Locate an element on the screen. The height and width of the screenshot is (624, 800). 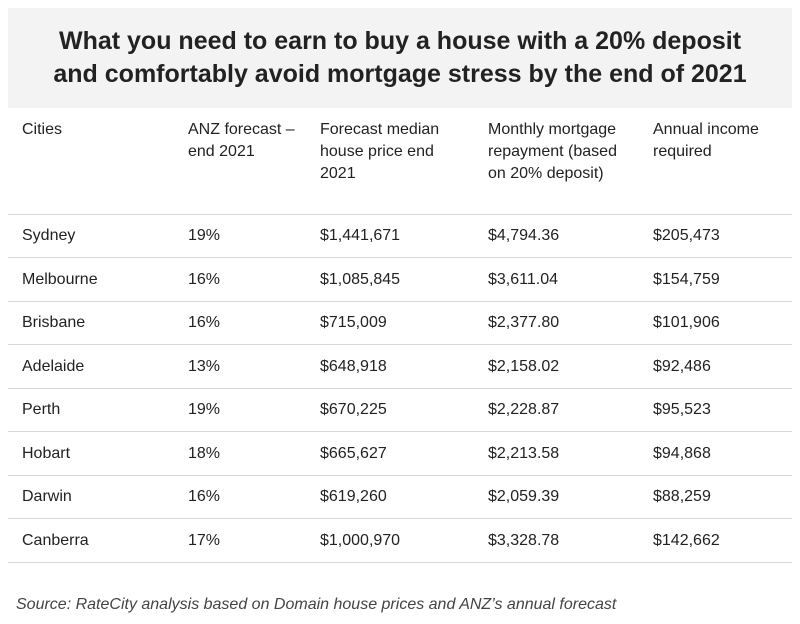
monthly-repayment-cell: $2,228.87 is located at coordinates (556, 410).